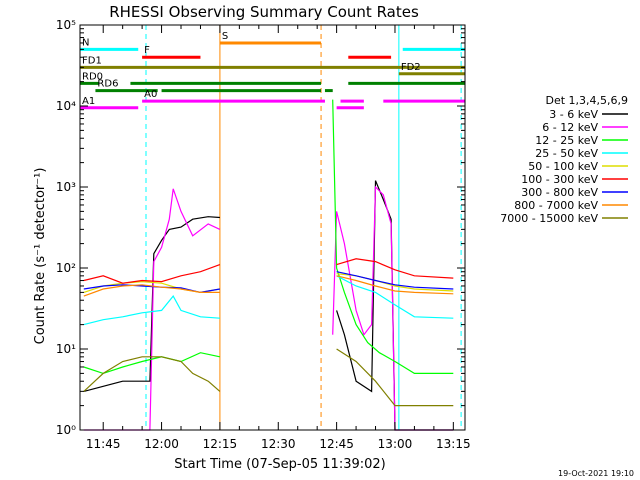  I want to click on flag-label: RD0, so click(92, 76).